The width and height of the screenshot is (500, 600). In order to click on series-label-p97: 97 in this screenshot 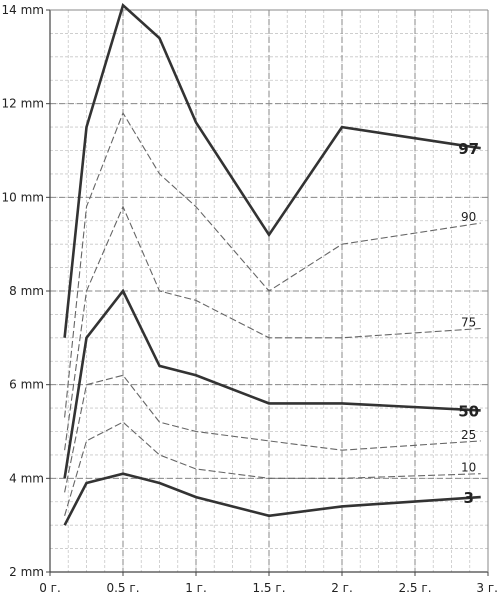, I will do `click(468, 149)`.